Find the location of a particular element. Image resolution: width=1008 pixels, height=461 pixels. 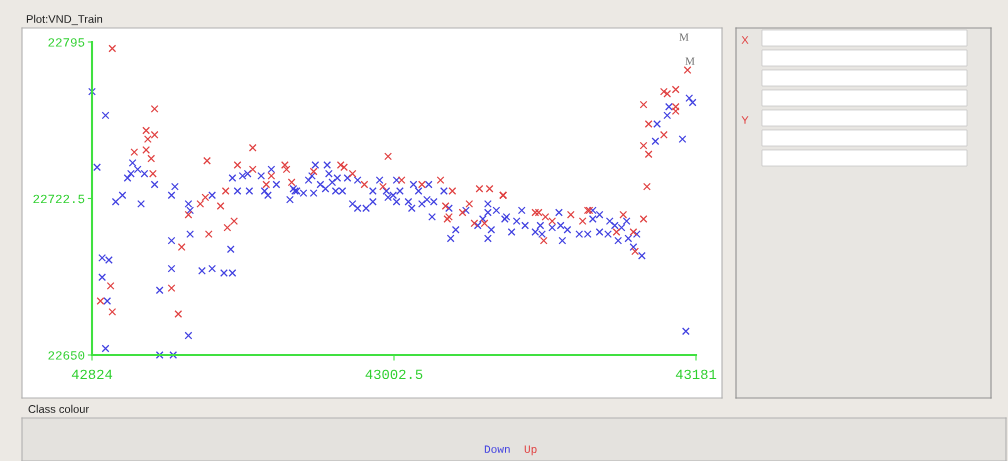

text: X is located at coordinates (745, 40).